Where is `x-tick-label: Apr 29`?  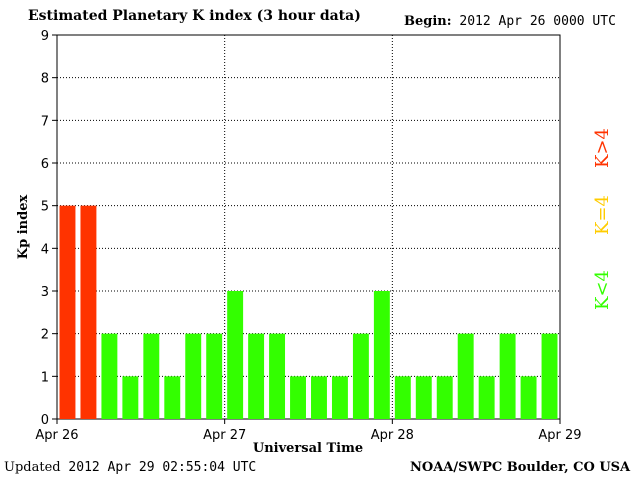
x-tick-label: Apr 29 is located at coordinates (559, 435).